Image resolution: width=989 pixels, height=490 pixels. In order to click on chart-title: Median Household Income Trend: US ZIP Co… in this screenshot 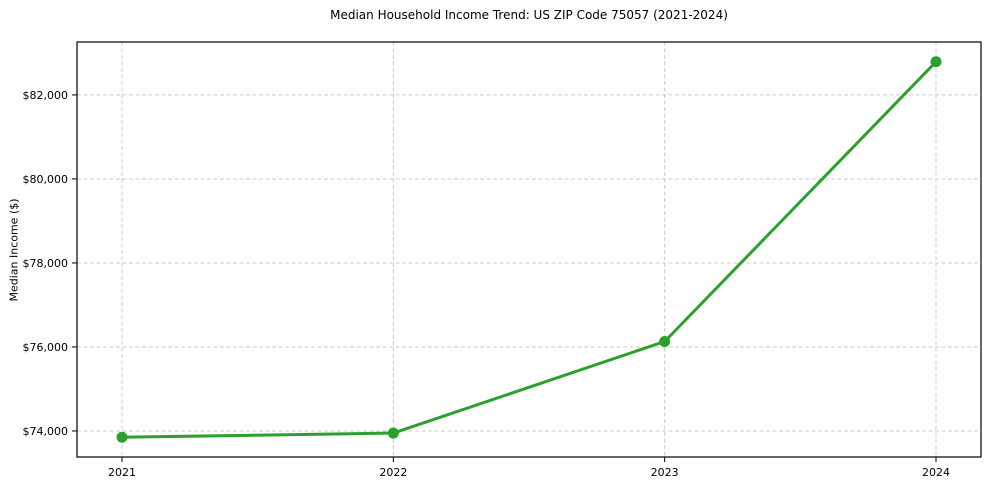, I will do `click(529, 15)`.